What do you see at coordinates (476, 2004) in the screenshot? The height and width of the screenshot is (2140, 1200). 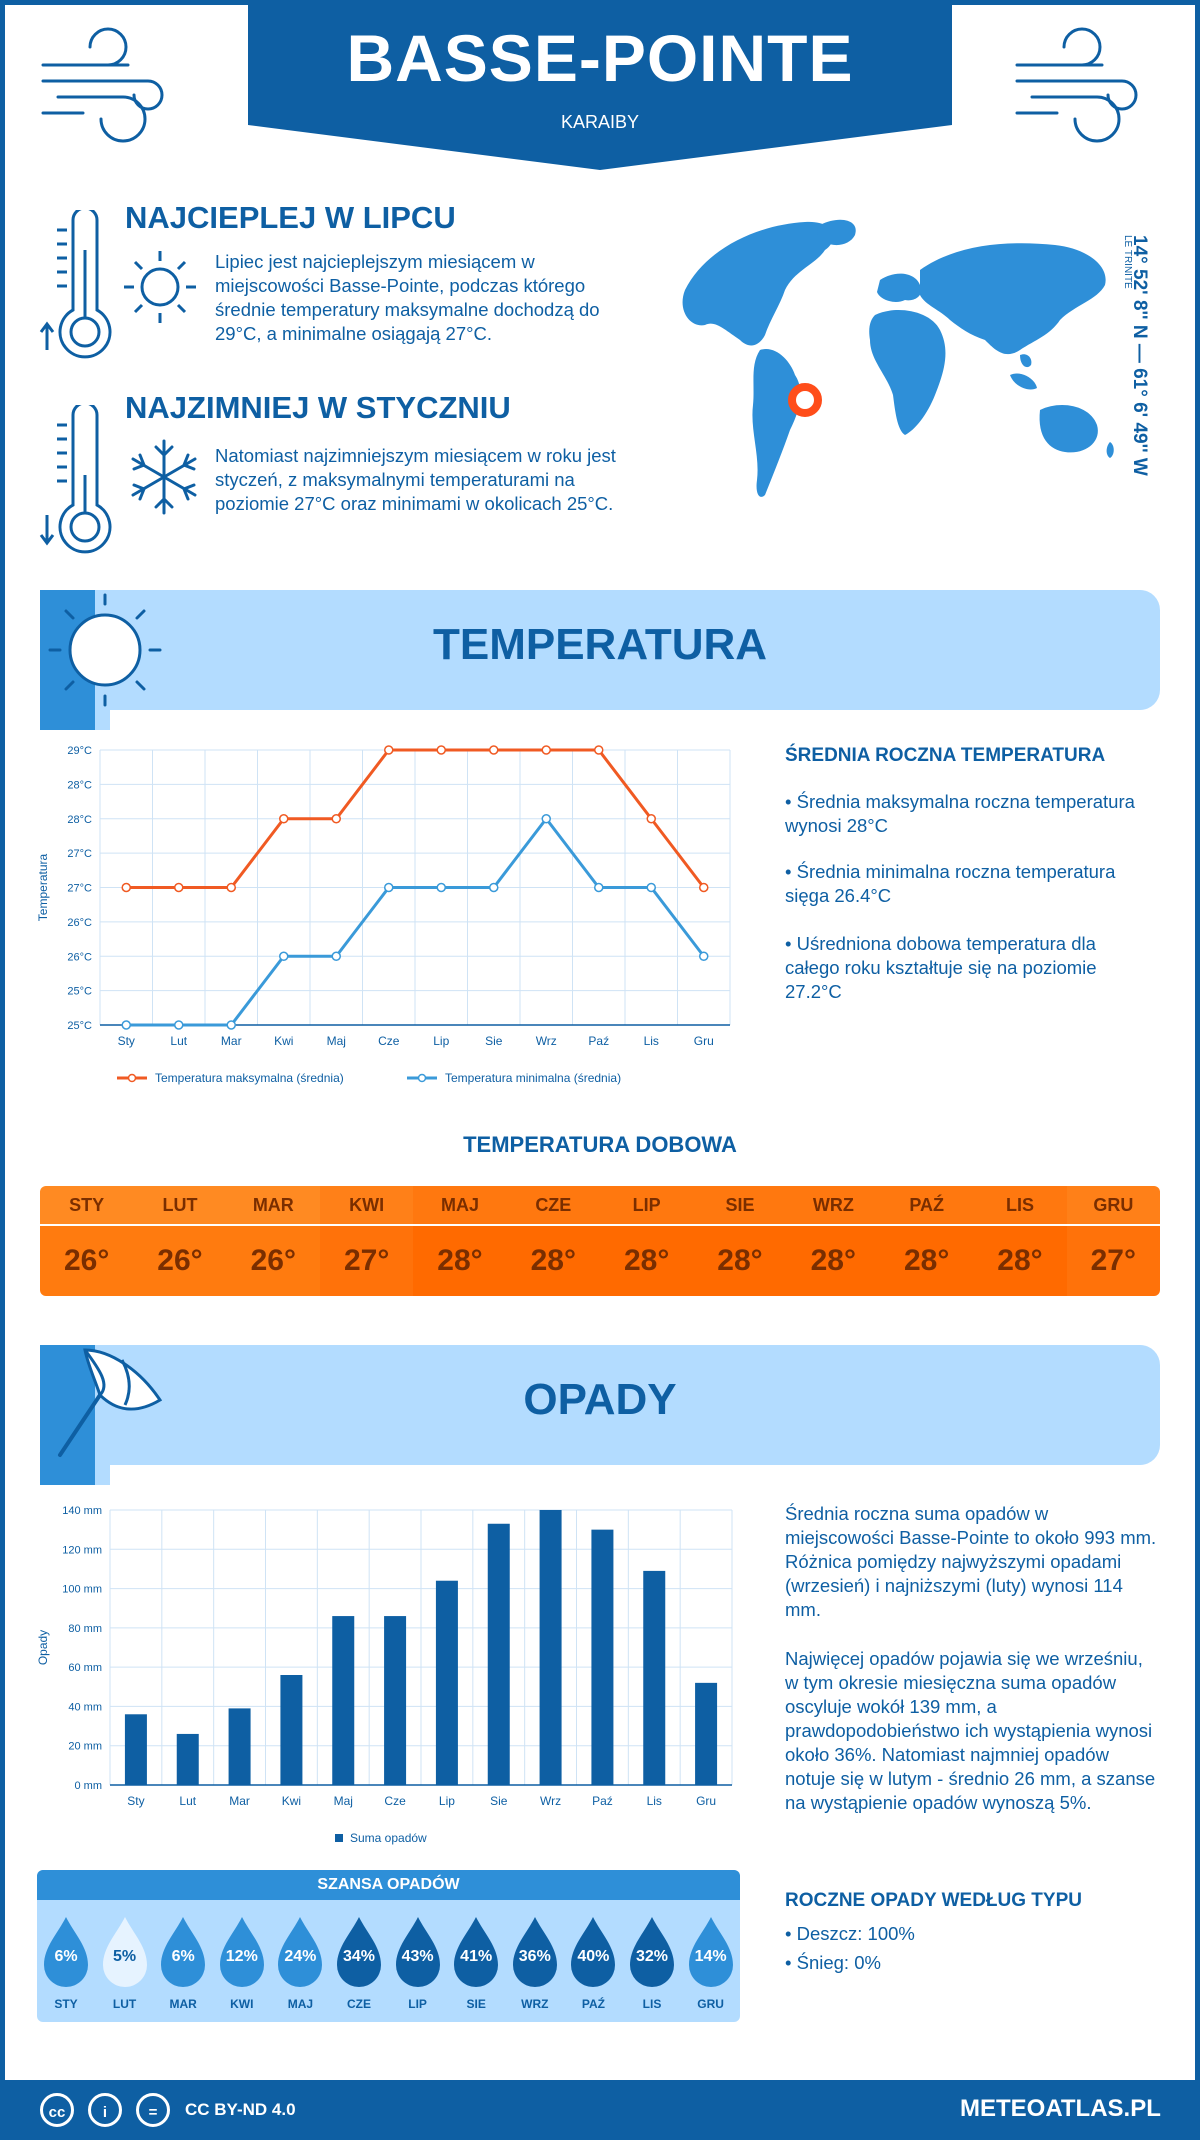 I see `precip-chance-month: SIE` at bounding box center [476, 2004].